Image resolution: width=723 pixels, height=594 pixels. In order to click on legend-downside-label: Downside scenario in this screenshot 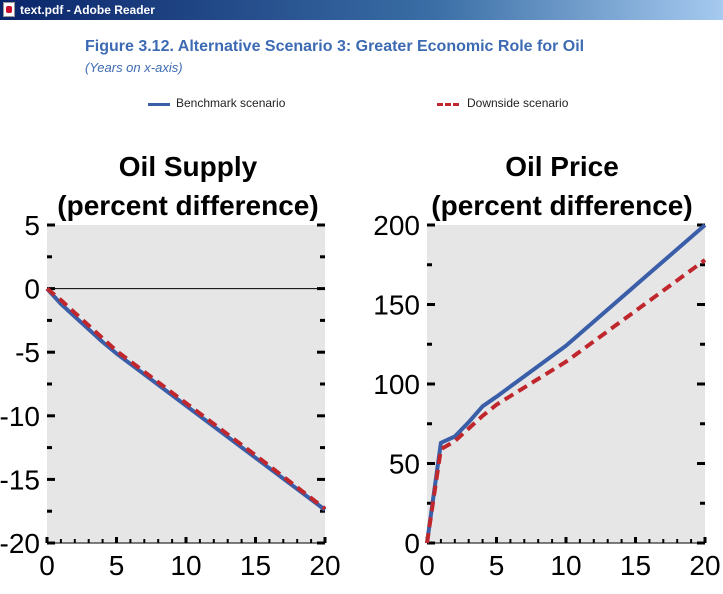, I will do `click(518, 103)`.